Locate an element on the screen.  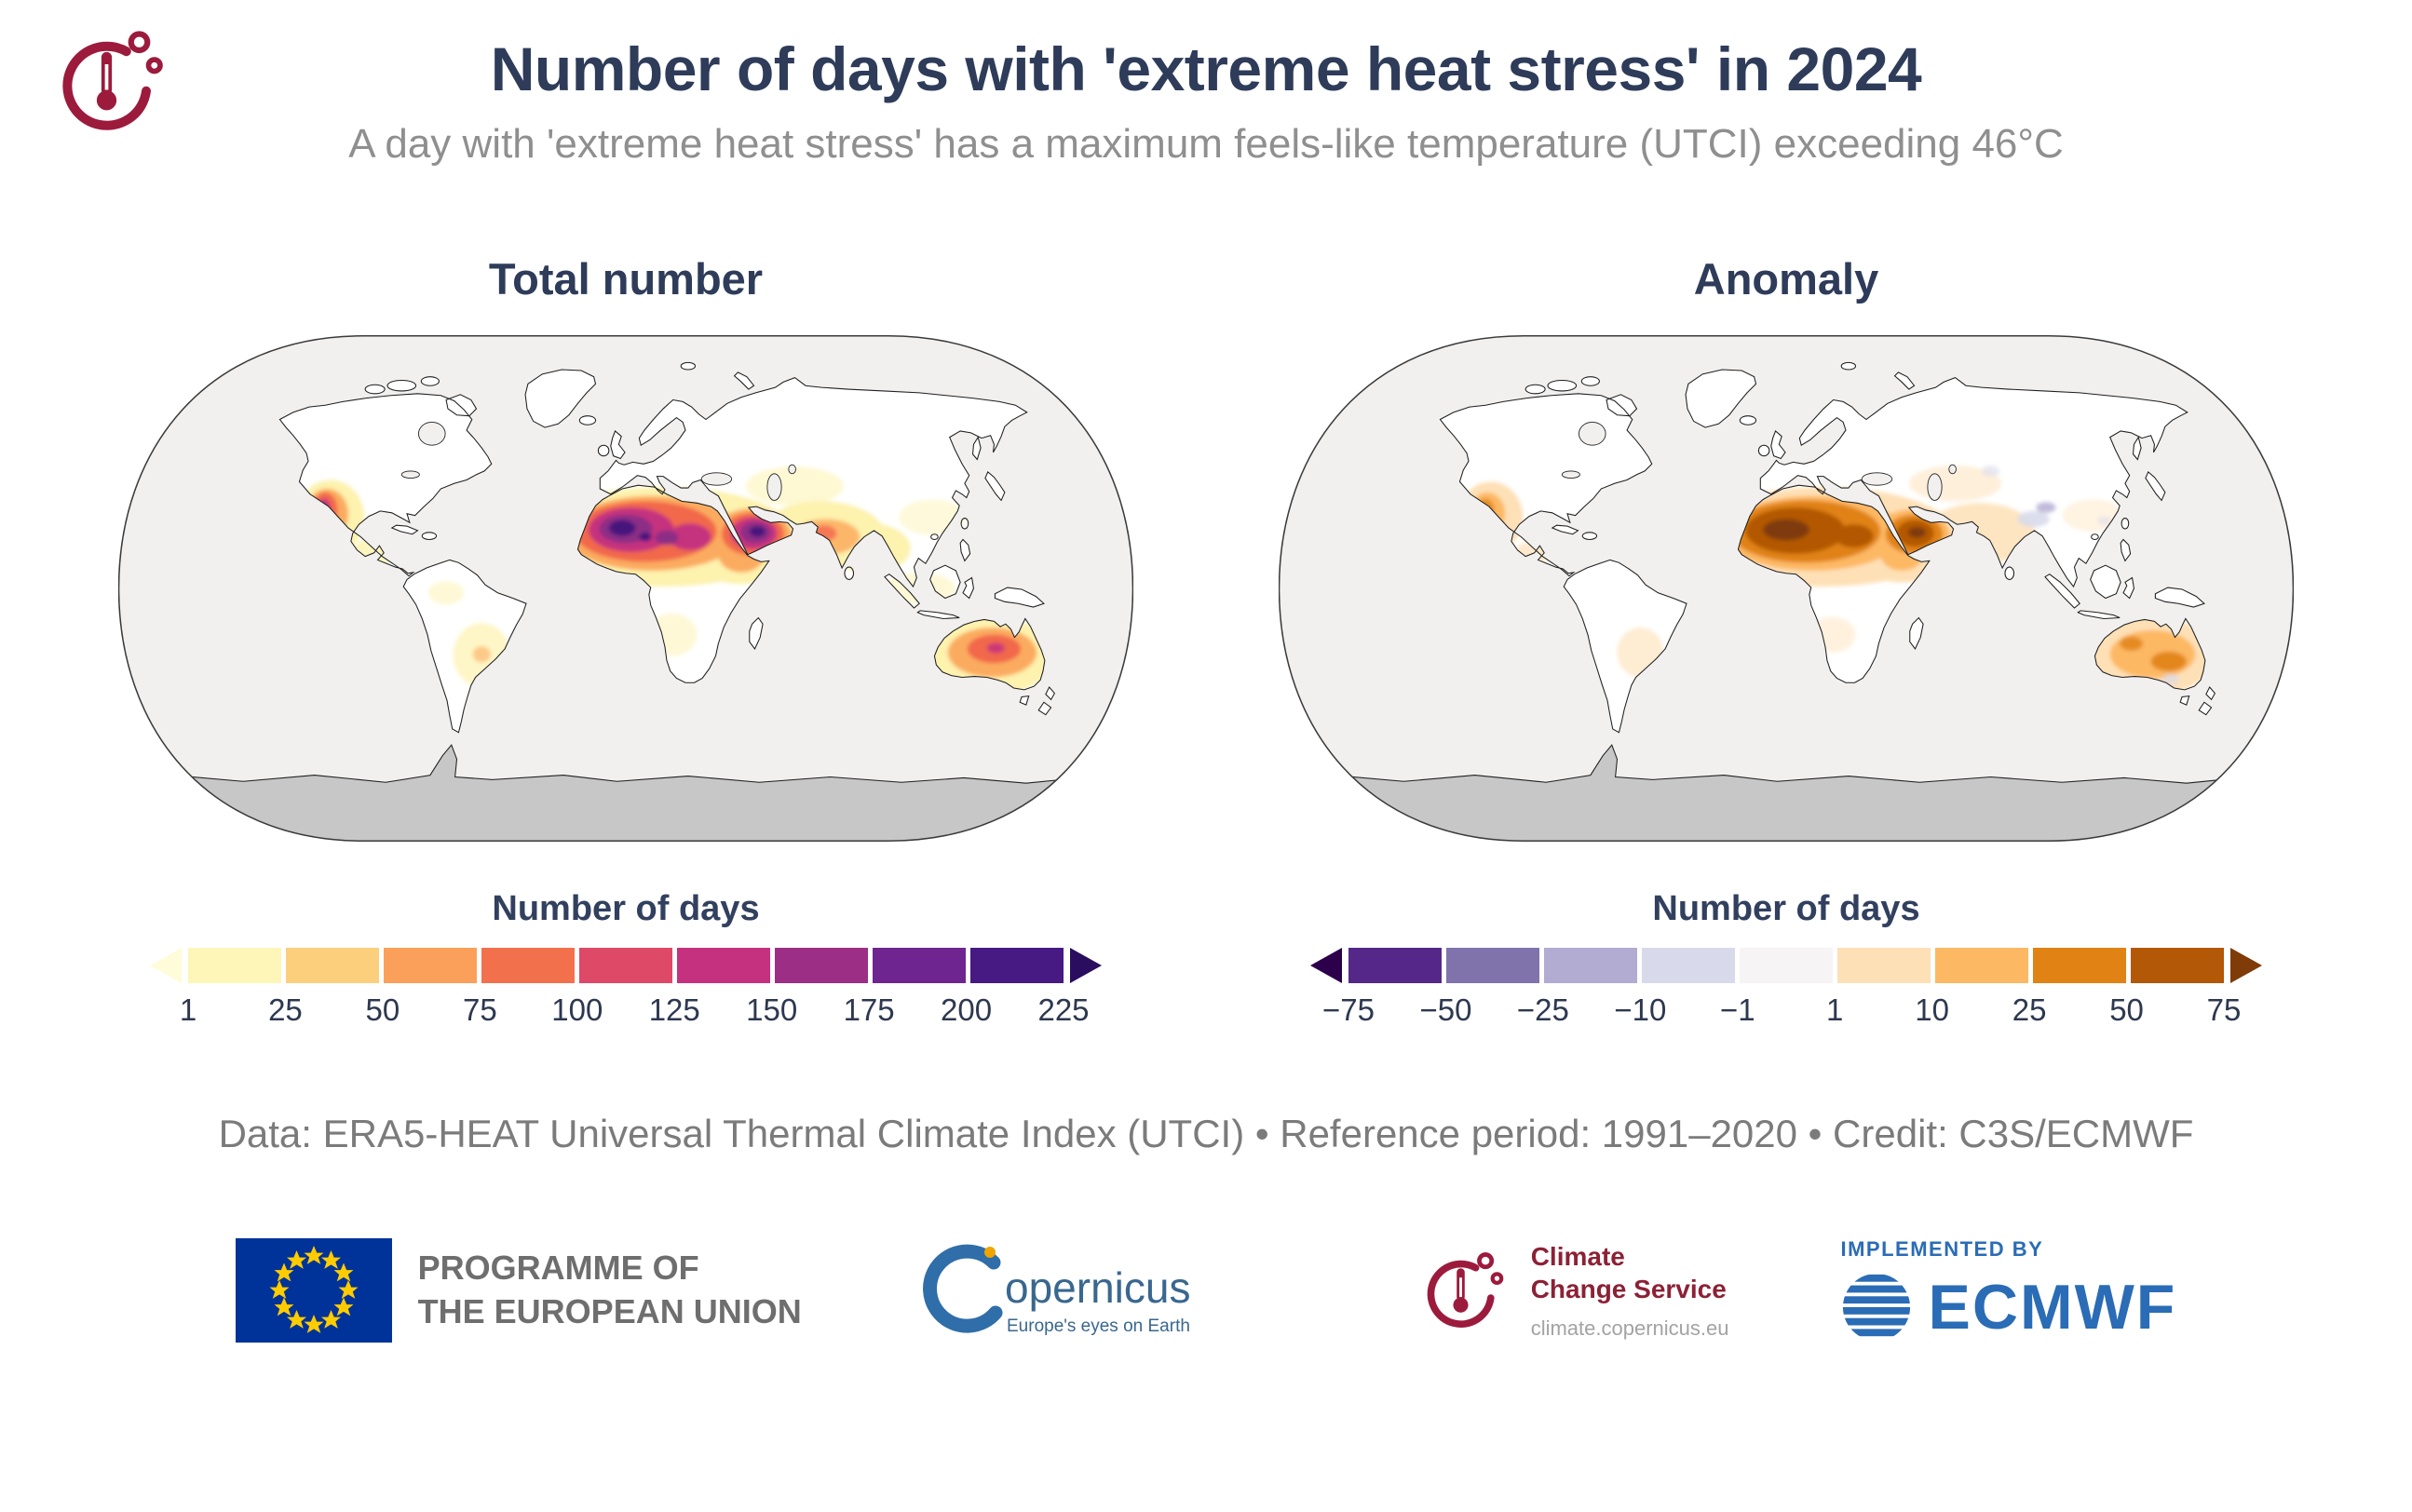
colorbar-label-total: Number of days is located at coordinates (626, 909).